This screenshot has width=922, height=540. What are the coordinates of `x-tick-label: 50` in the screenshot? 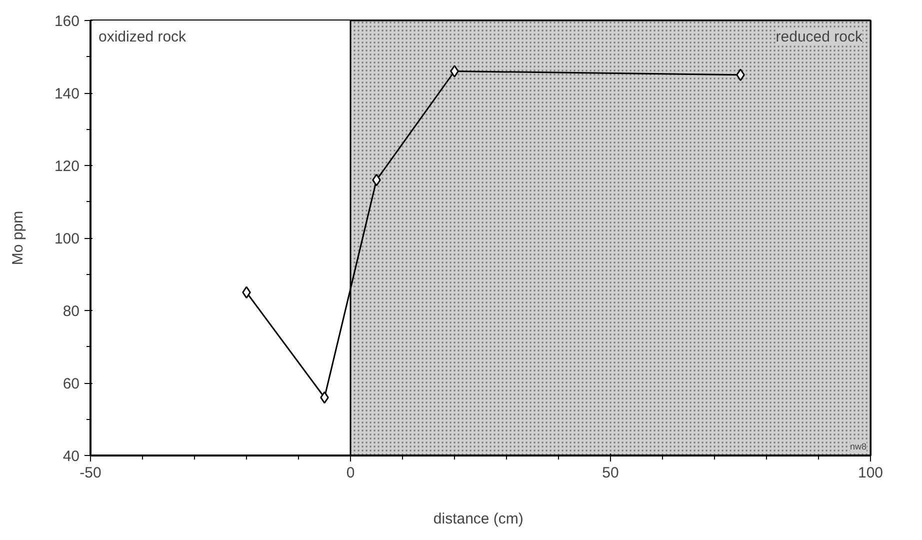 It's located at (610, 473).